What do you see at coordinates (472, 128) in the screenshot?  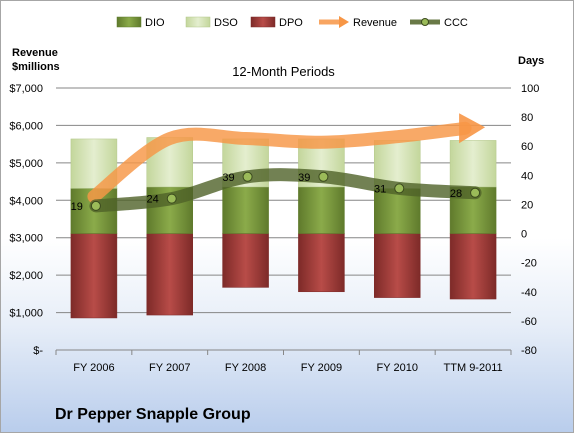 I see `revenue-arrowhead` at bounding box center [472, 128].